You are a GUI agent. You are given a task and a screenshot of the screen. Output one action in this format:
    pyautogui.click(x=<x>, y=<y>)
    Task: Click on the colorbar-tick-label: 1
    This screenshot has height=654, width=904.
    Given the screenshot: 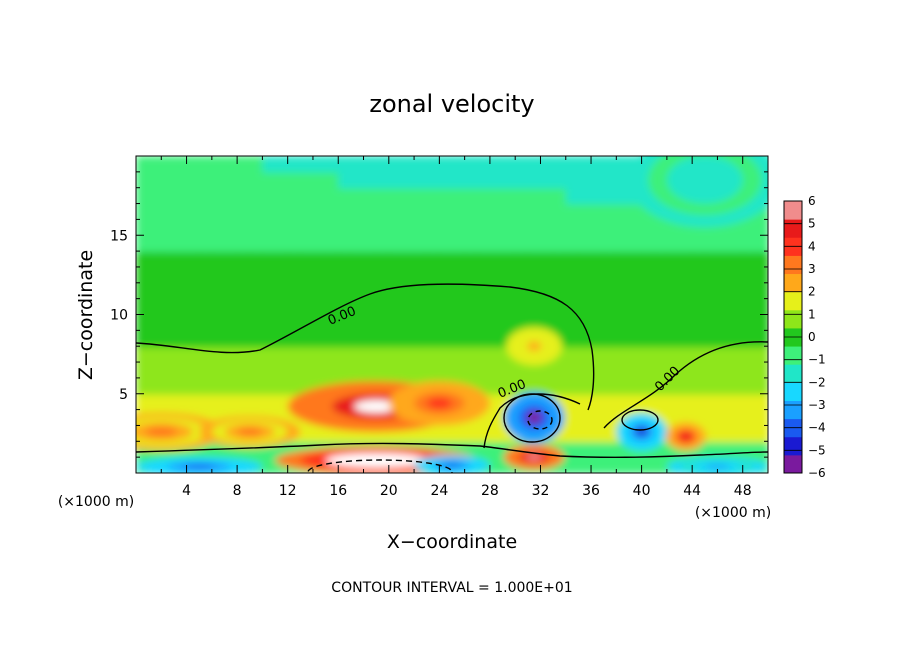 What is the action you would take?
    pyautogui.click(x=812, y=314)
    